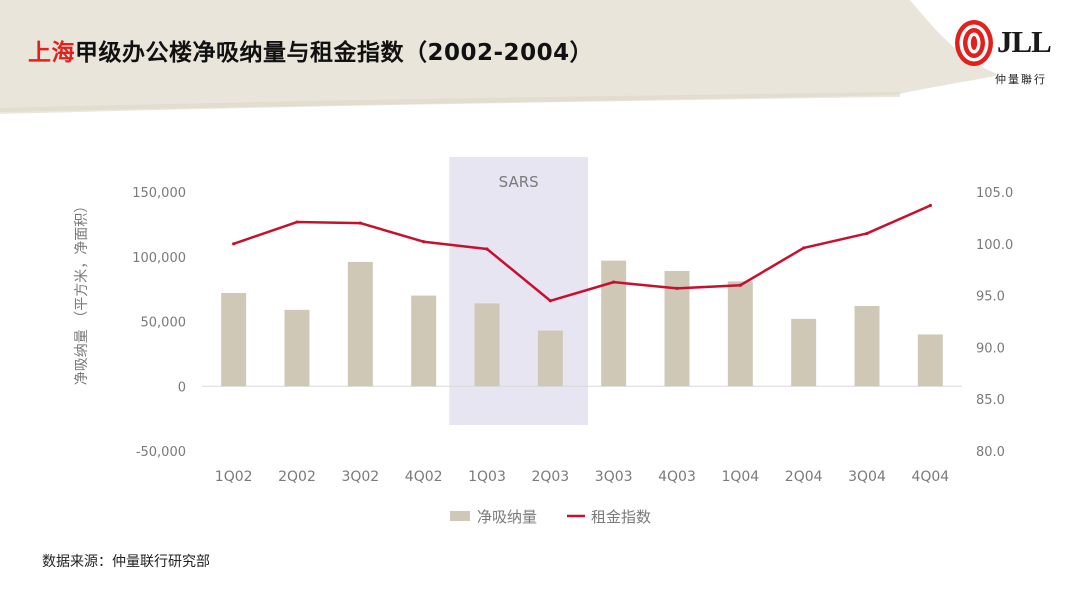 The width and height of the screenshot is (1080, 608). What do you see at coordinates (614, 282) in the screenshot?
I see `point-3Q03` at bounding box center [614, 282].